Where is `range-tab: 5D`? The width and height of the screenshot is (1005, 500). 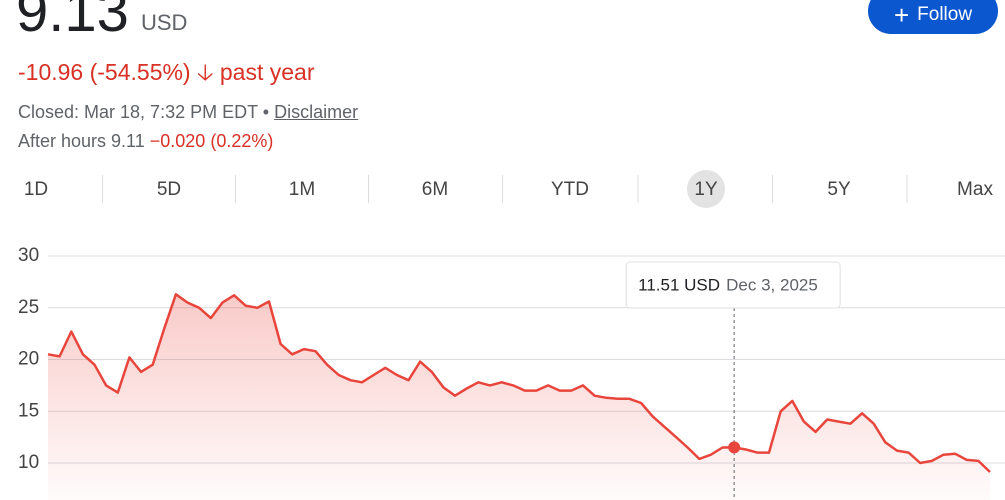
range-tab: 5D is located at coordinates (169, 189).